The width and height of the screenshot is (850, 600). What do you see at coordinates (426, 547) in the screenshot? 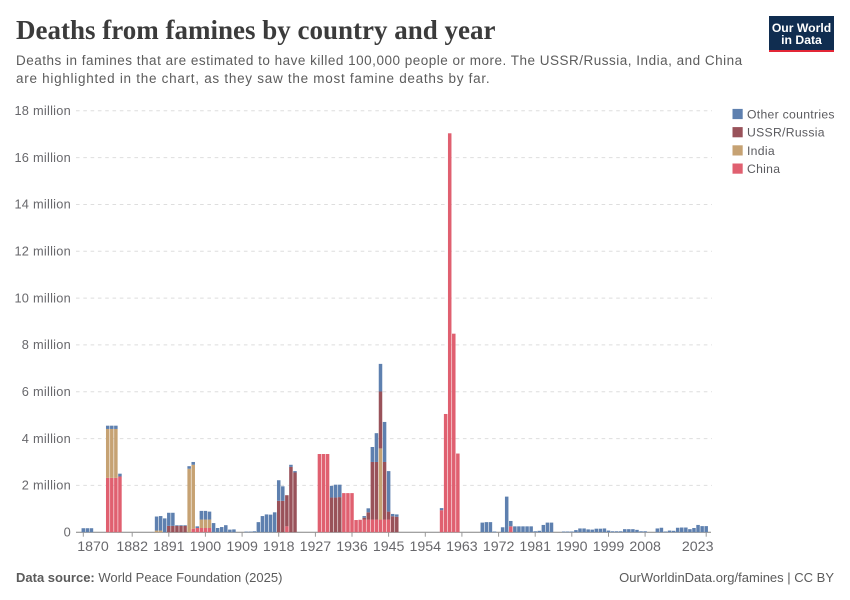
I see `svg-text: 1954` at bounding box center [426, 547].